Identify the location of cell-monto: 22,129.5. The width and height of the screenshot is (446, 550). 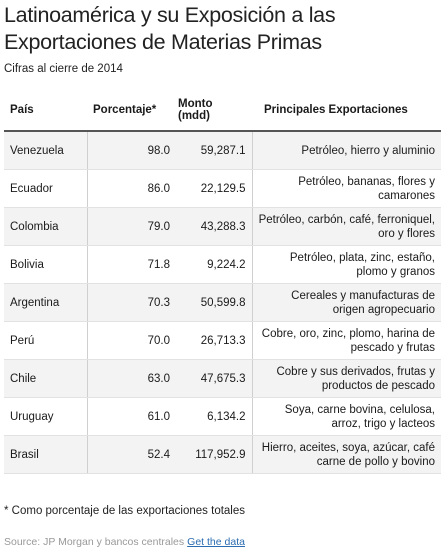
(214, 188).